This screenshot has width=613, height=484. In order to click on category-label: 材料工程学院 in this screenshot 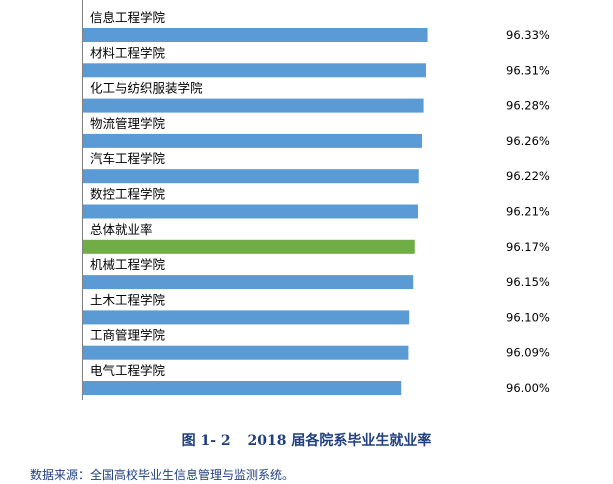, I will do `click(128, 52)`.